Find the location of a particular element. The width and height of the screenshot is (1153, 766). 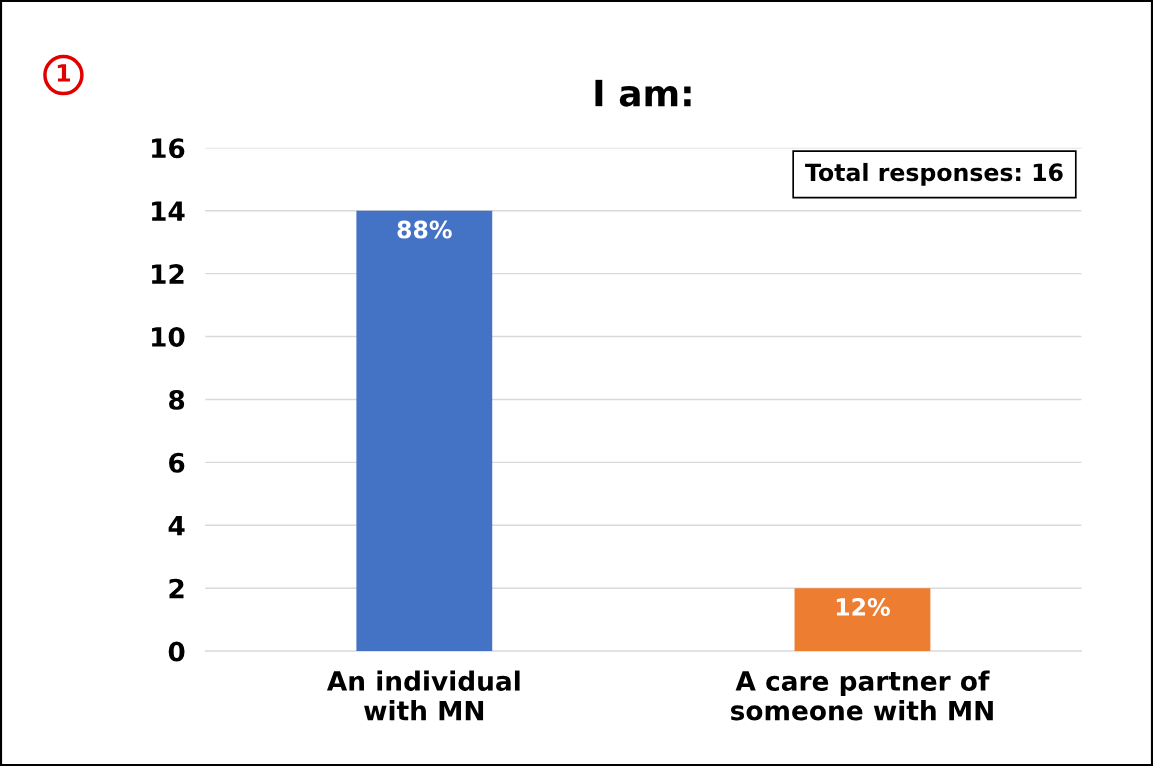

y-tick-label: 6 is located at coordinates (177, 462).